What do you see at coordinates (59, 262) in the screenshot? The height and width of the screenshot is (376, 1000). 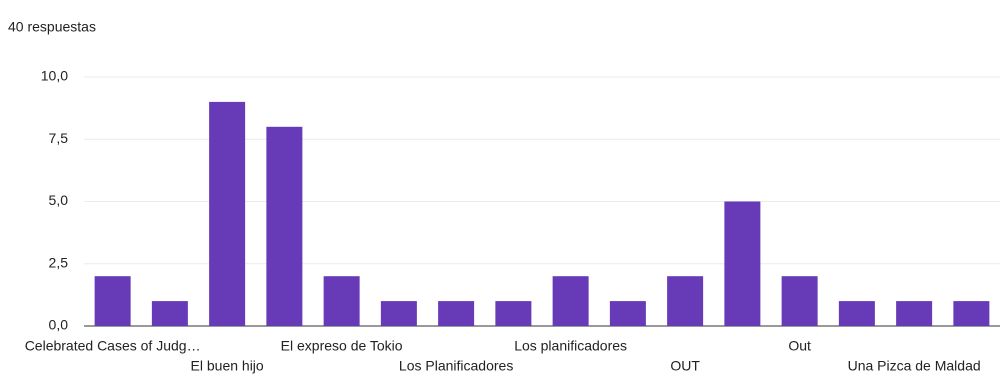 I see `y-tick-label: 2,5` at bounding box center [59, 262].